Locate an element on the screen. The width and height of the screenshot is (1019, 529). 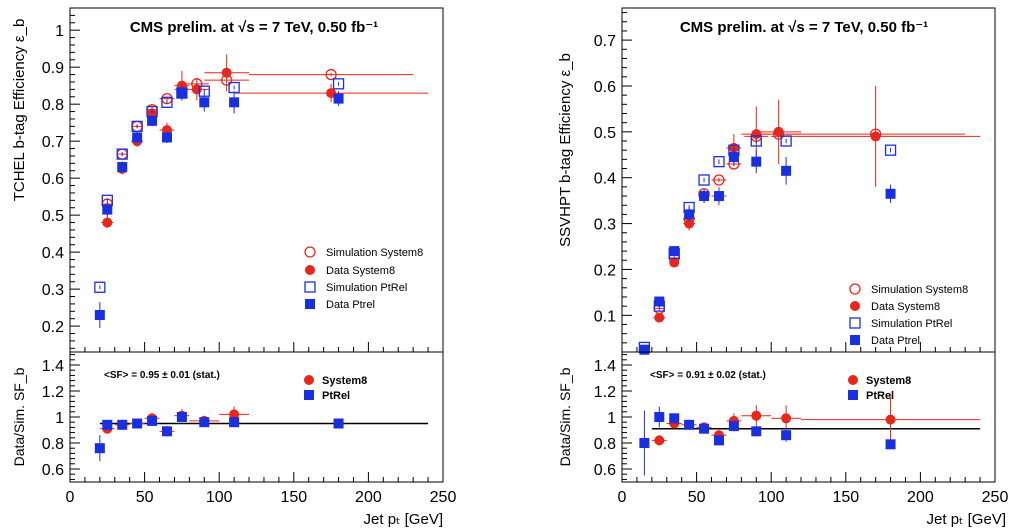
left-sf-annotation: <SF> = 0.95 ± 0.01 (stat.) is located at coordinates (162, 375).